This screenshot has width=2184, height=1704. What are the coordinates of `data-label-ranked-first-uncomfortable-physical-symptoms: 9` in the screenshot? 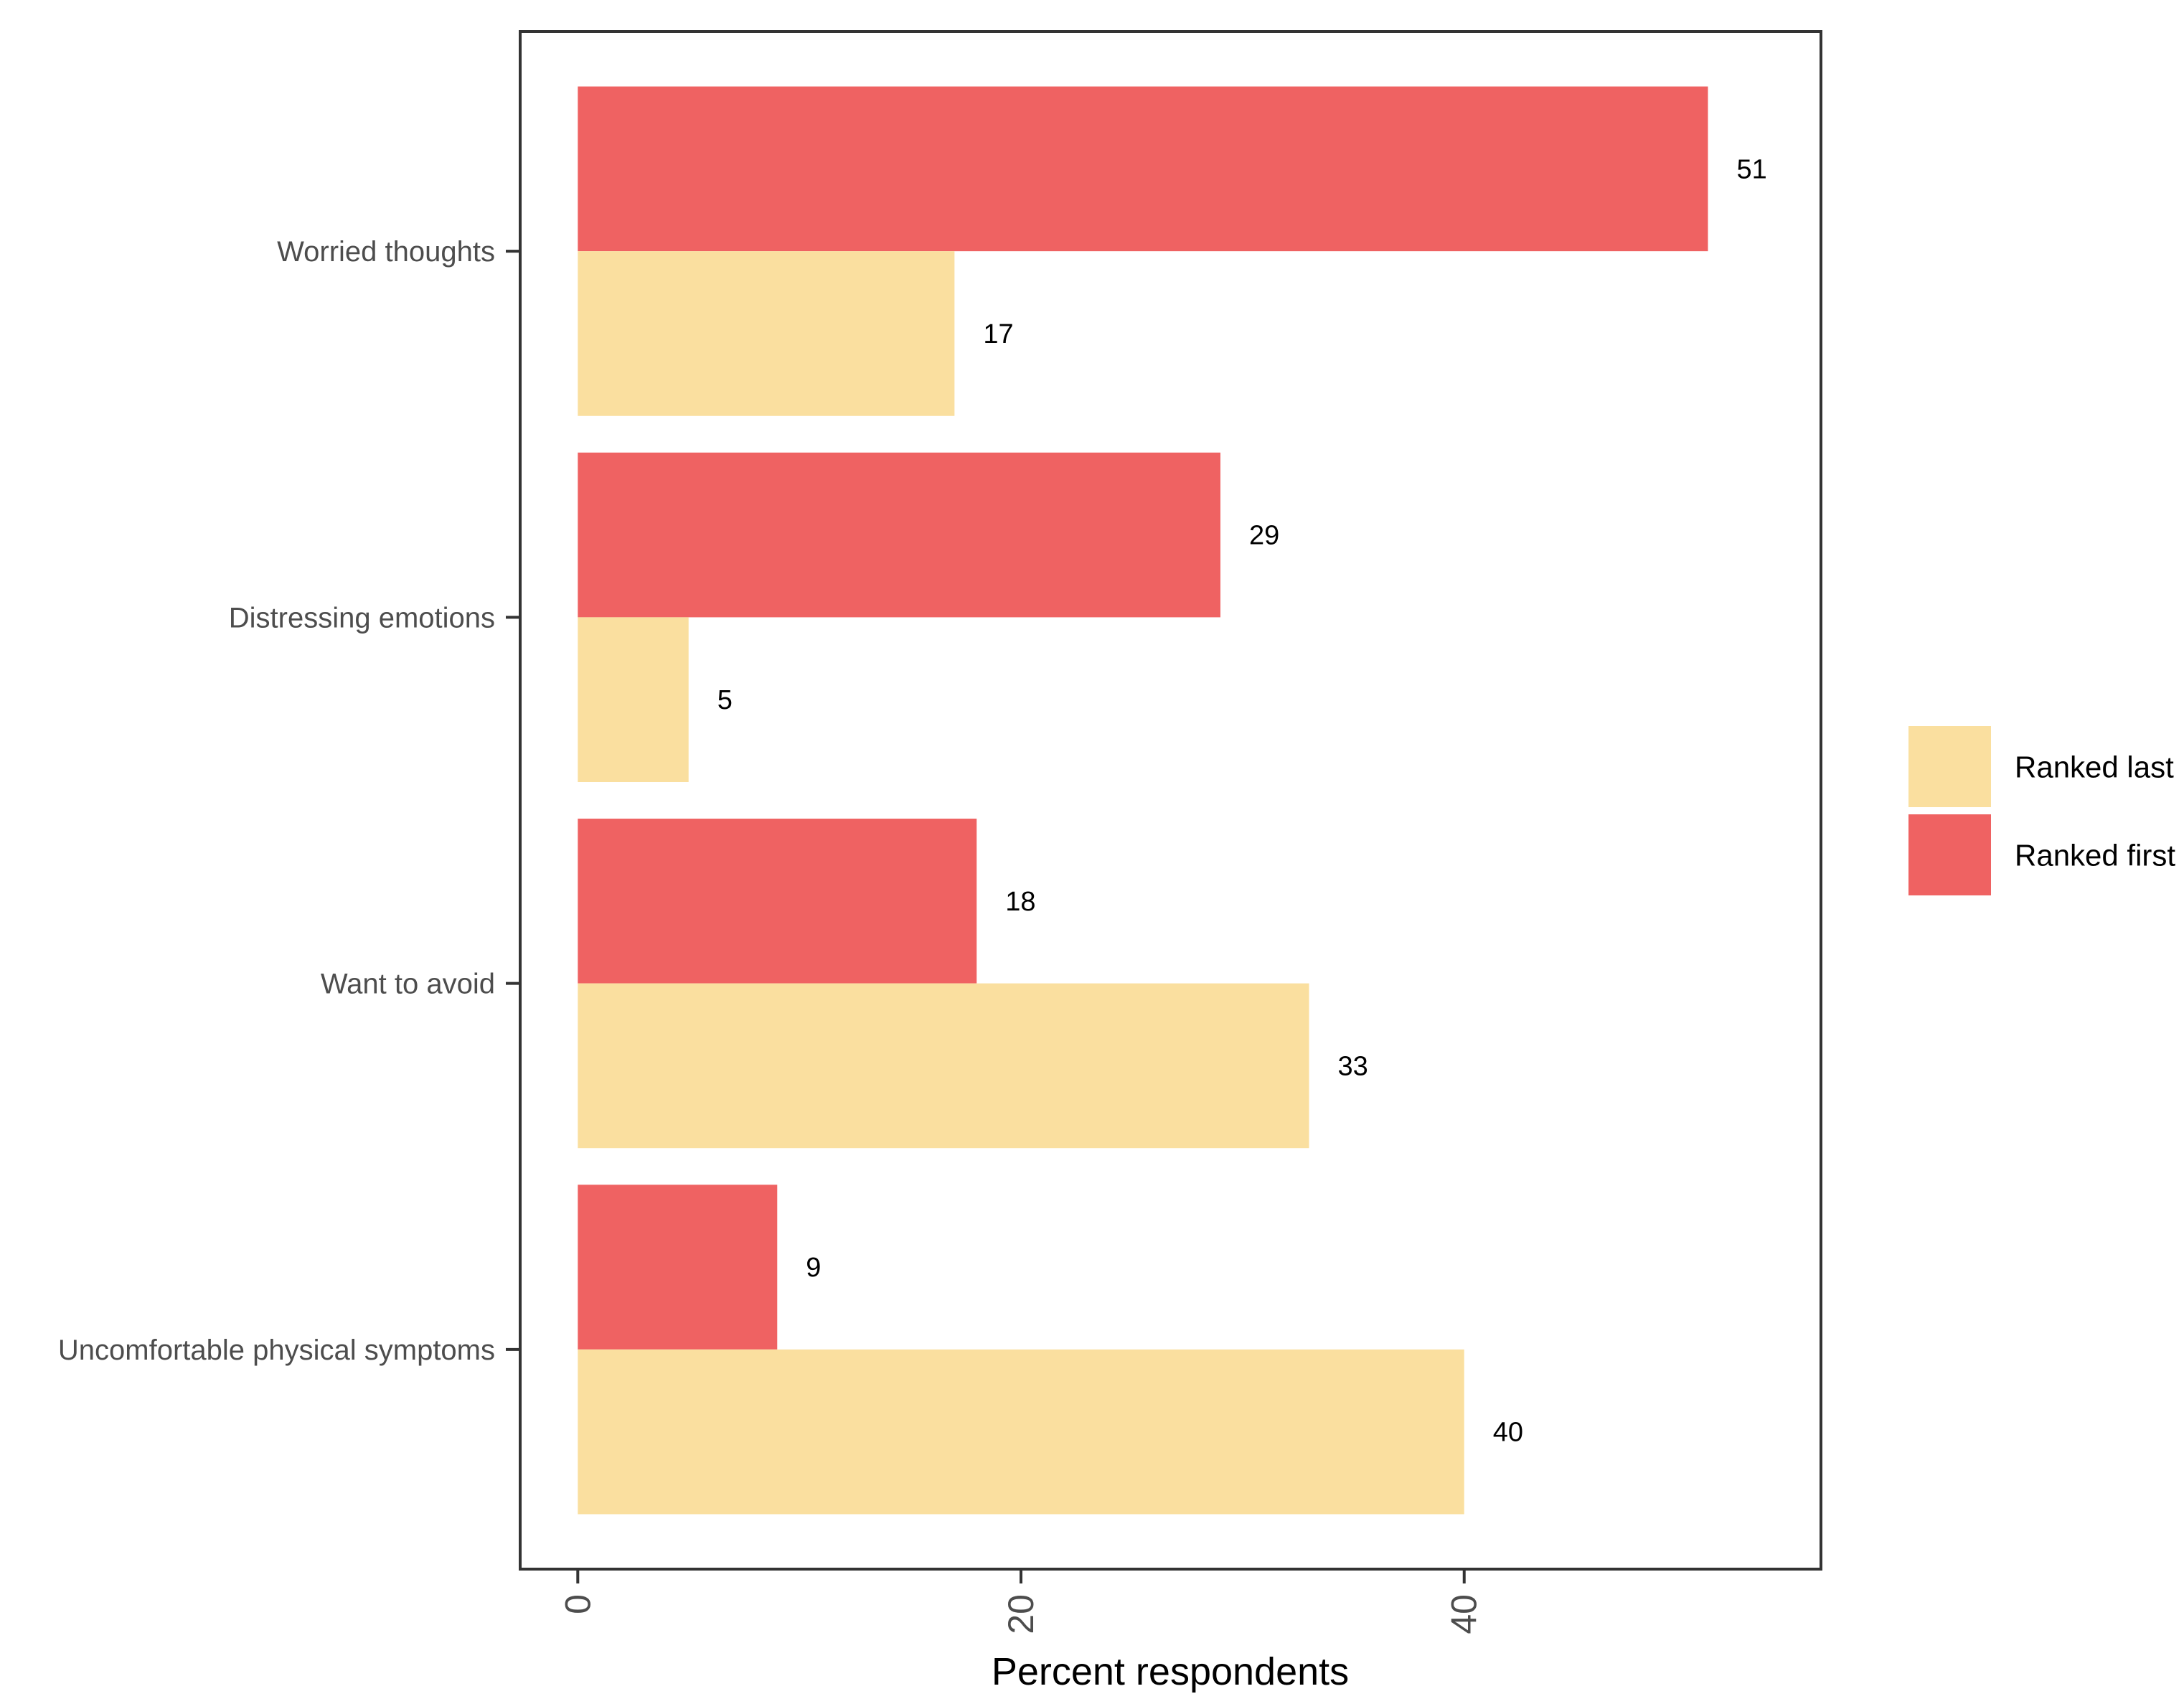 It's located at (813, 1268).